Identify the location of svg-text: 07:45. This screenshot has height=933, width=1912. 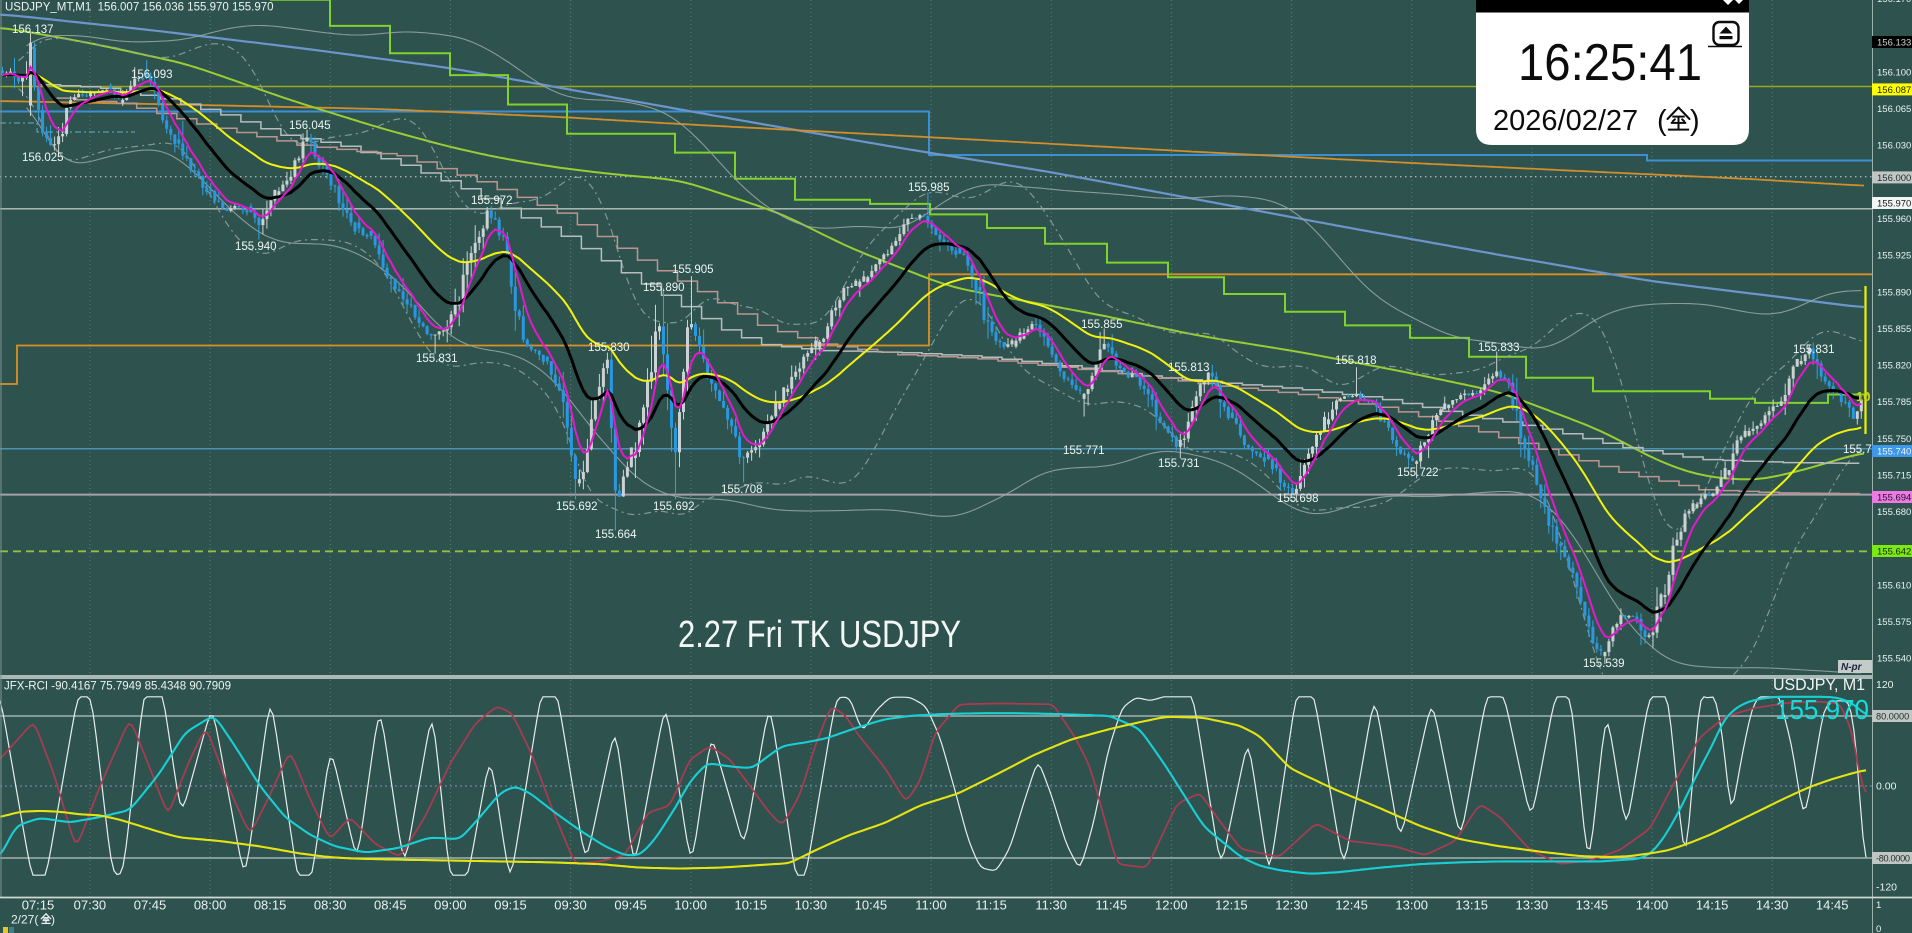
(150, 905).